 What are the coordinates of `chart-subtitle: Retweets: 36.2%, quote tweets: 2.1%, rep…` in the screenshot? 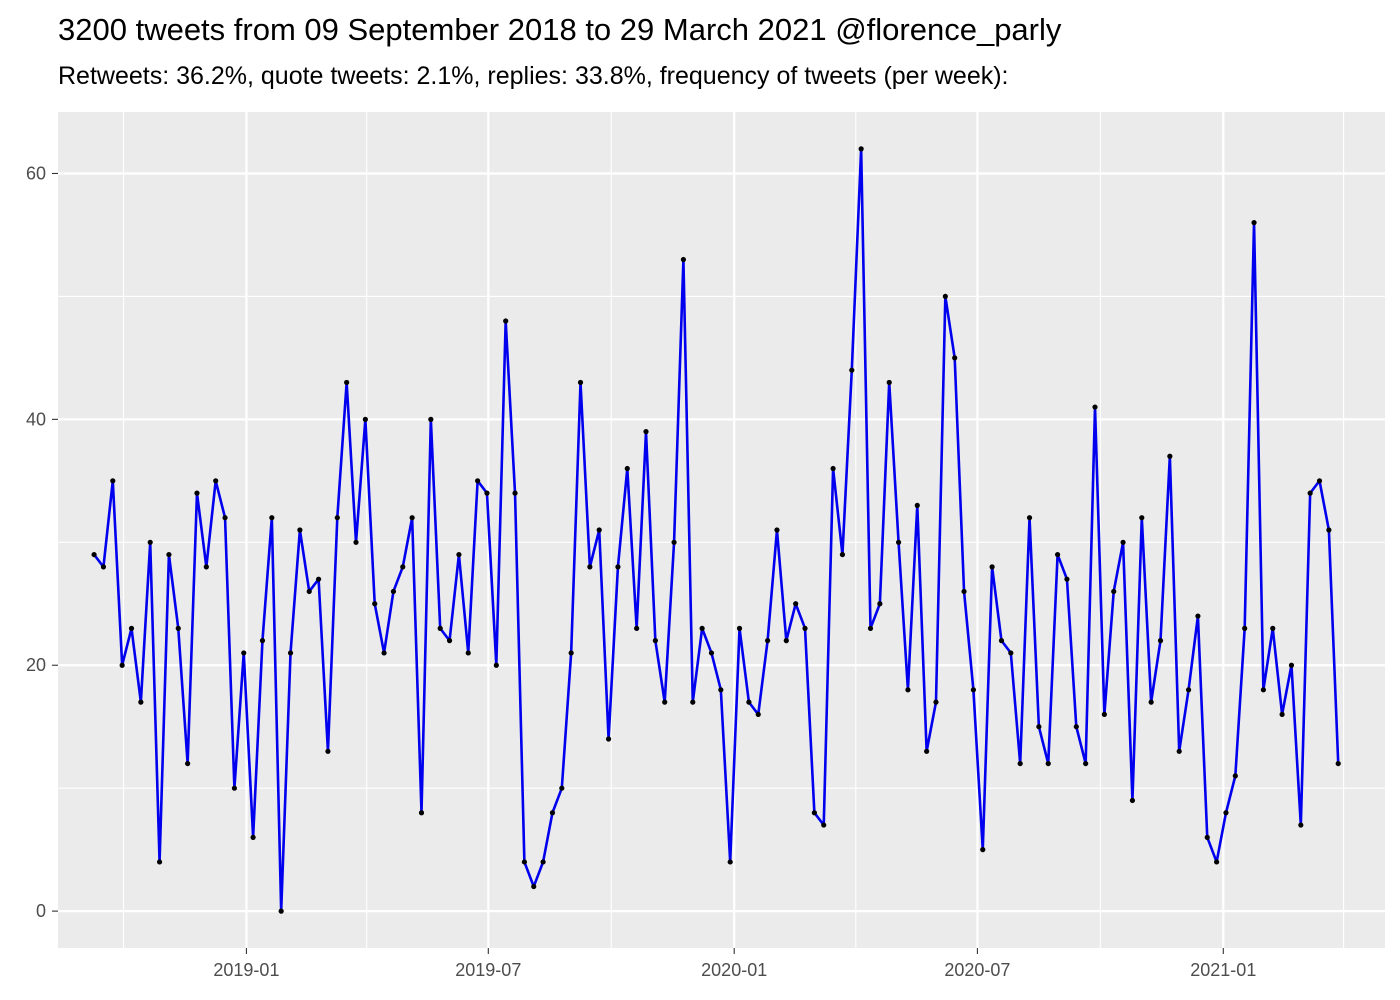 It's located at (533, 76).